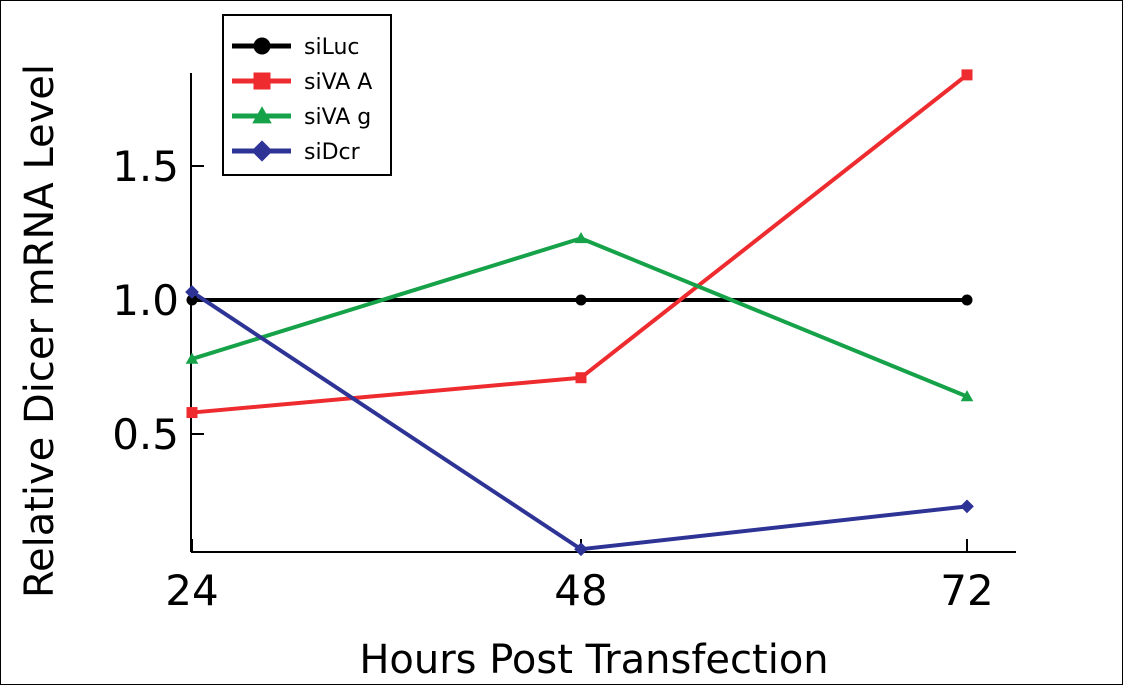 This screenshot has width=1123, height=685. What do you see at coordinates (332, 152) in the screenshot?
I see `legend-label: siDcr` at bounding box center [332, 152].